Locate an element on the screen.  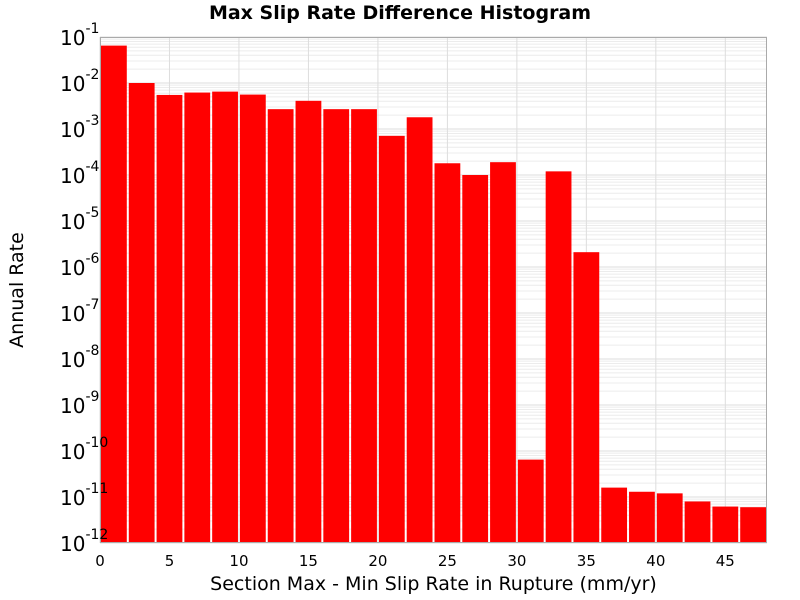
y-tick-label: 10⁻² is located at coordinates (79, 81).